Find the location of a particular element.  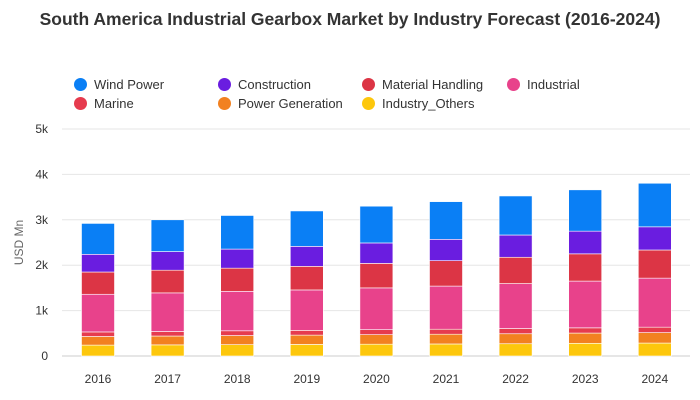

legend-item-industry-others: Industry_Others is located at coordinates (418, 103).